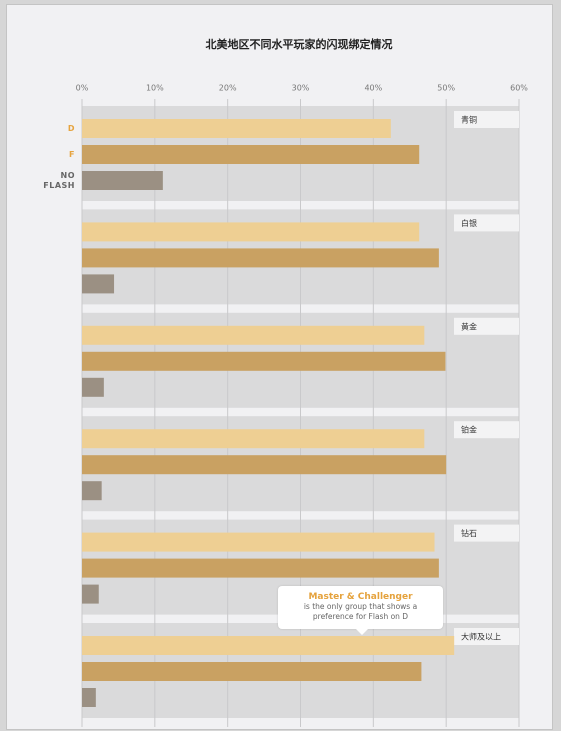 The image size is (561, 731). What do you see at coordinates (155, 88) in the screenshot?
I see `x-tick-label: 10%` at bounding box center [155, 88].